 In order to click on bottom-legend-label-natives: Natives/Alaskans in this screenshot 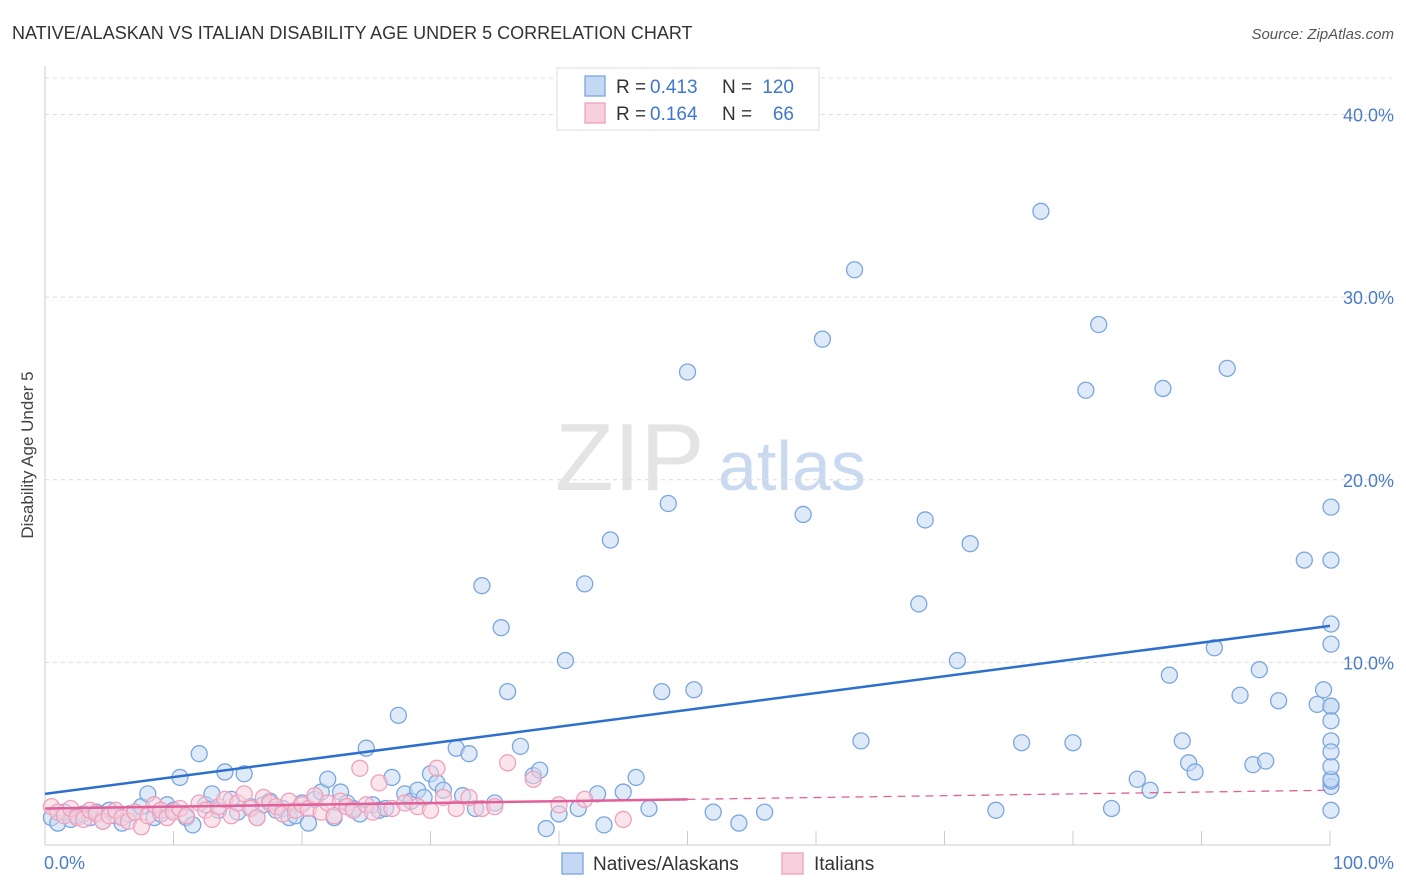, I will do `click(666, 864)`.